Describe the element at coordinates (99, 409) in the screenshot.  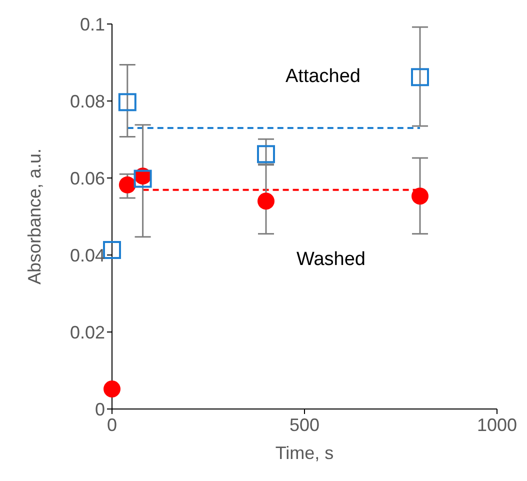
I see `y-tick-label: 0` at that location.